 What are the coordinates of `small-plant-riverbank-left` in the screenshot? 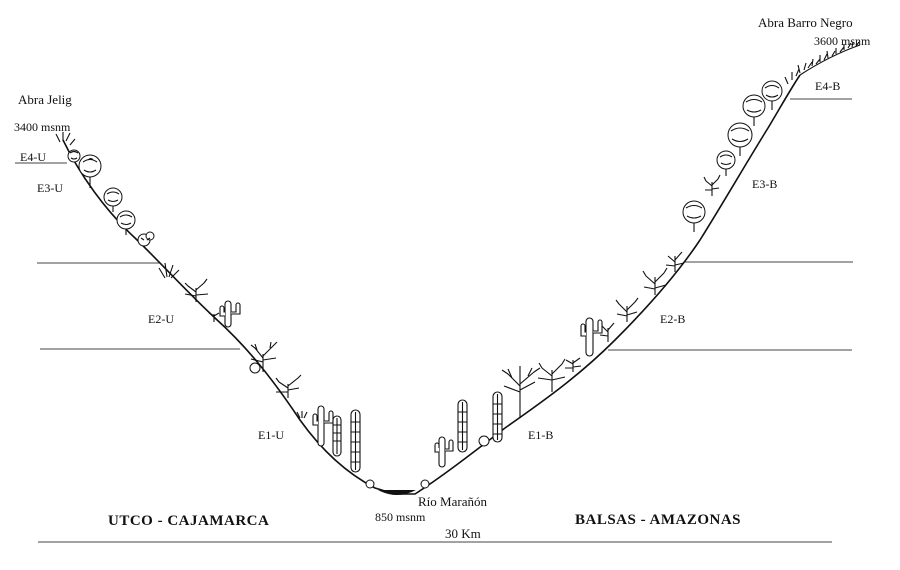 It's located at (370, 484).